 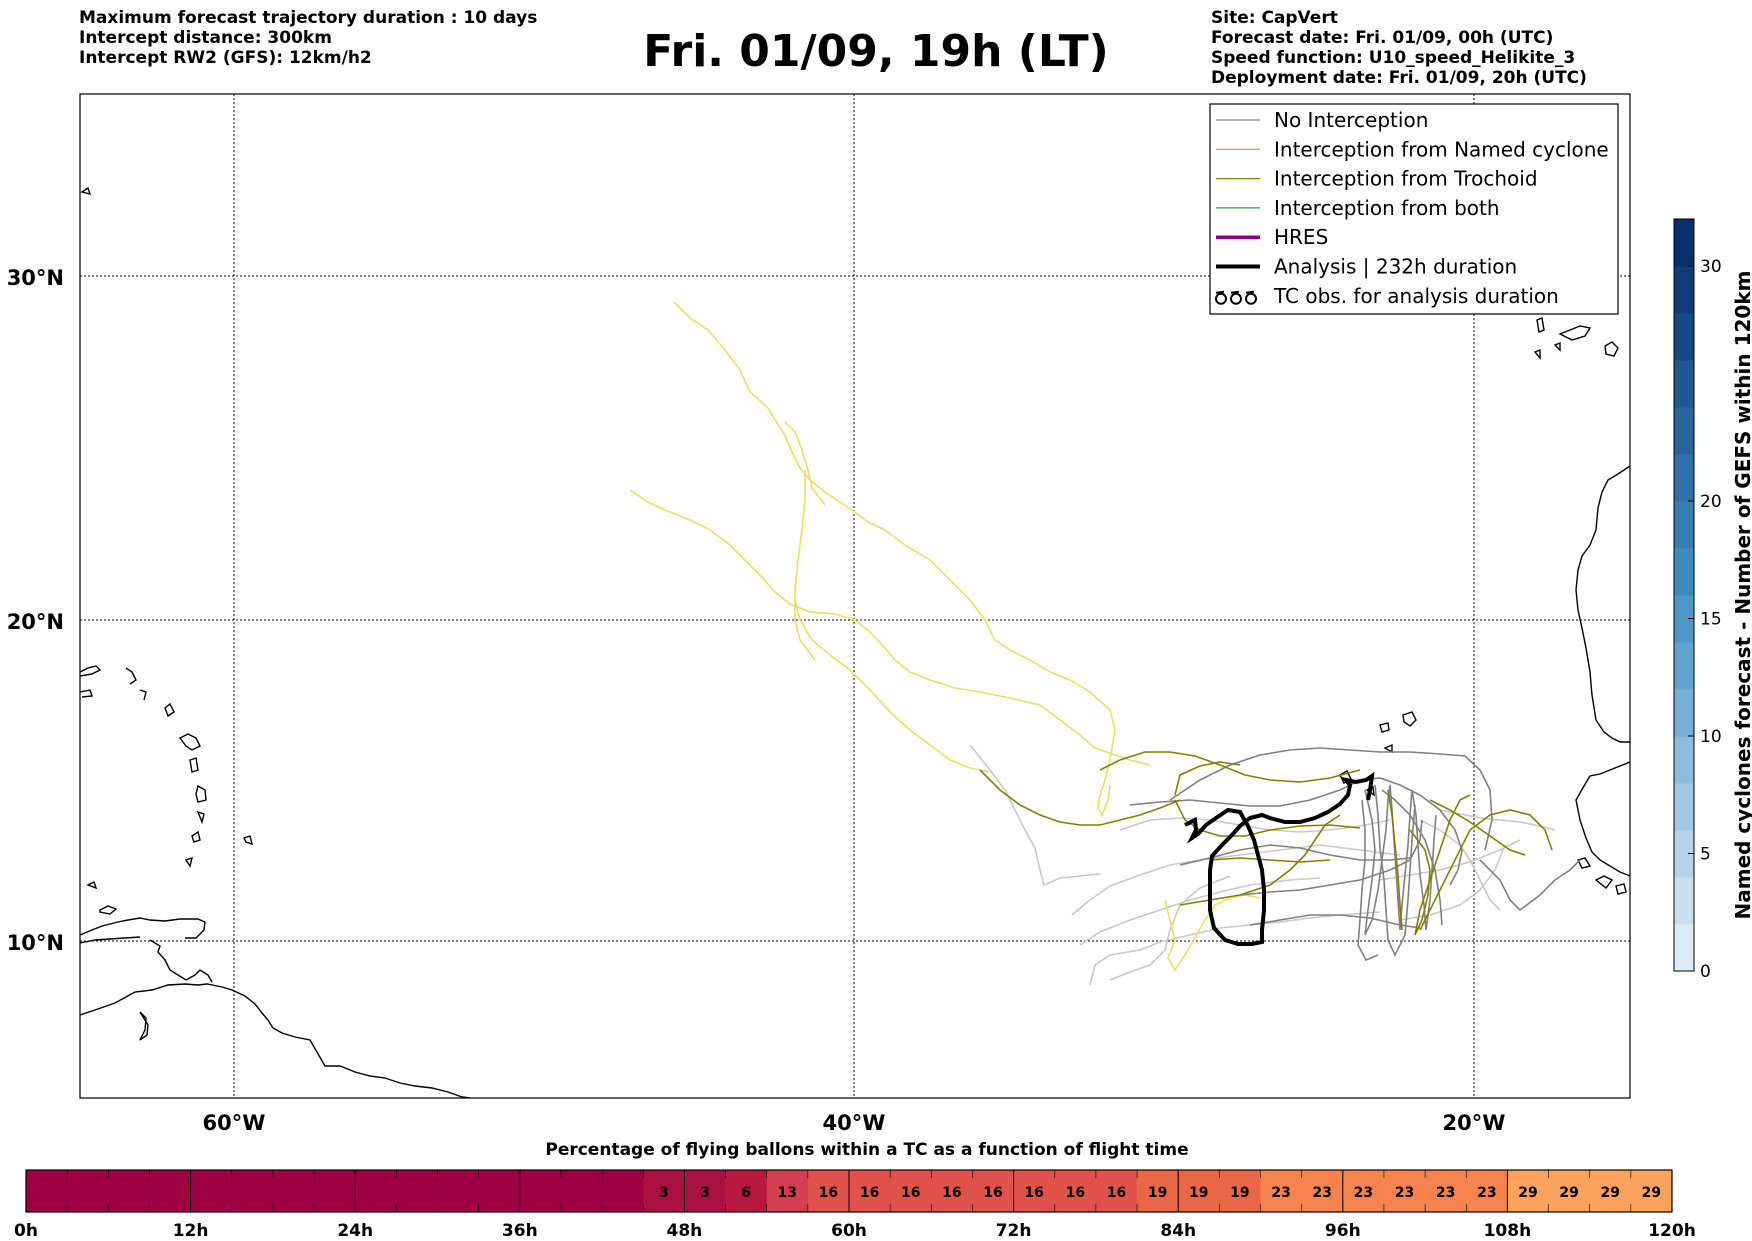 I want to click on time-bar-cell: 13, so click(x=787, y=1191).